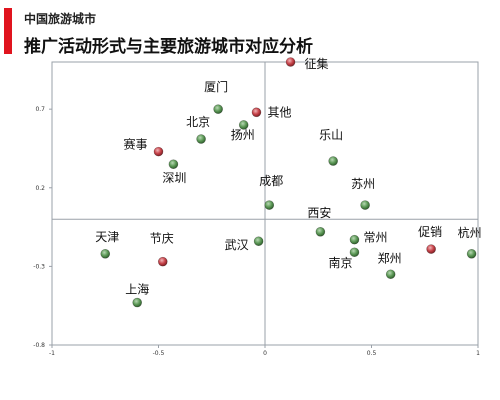 The width and height of the screenshot is (500, 400). What do you see at coordinates (107, 237) in the screenshot?
I see `point-label: 天津` at bounding box center [107, 237].